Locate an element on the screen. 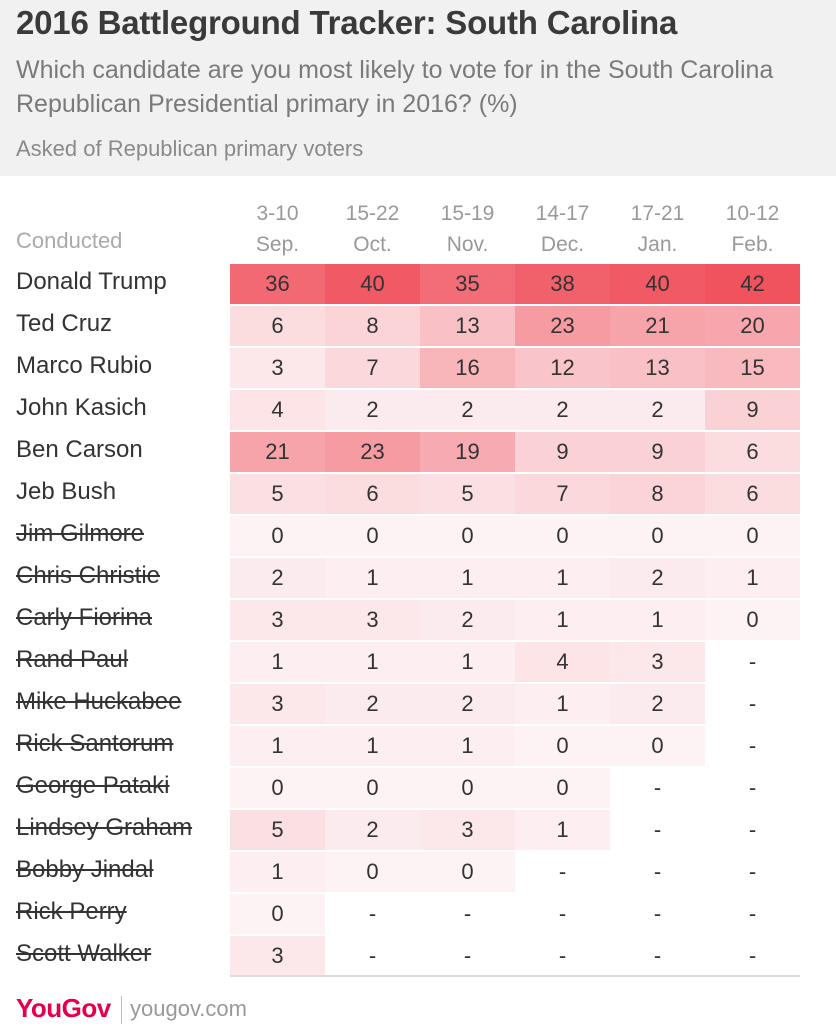 This screenshot has height=1034, width=836. candidate-name: Marco Rubio is located at coordinates (84, 365).